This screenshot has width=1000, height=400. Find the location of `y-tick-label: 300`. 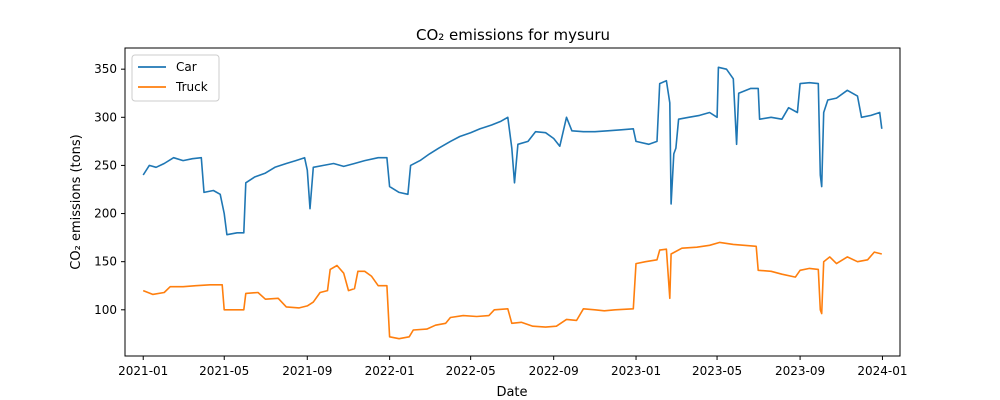

y-tick-label: 300 is located at coordinates (105, 117).